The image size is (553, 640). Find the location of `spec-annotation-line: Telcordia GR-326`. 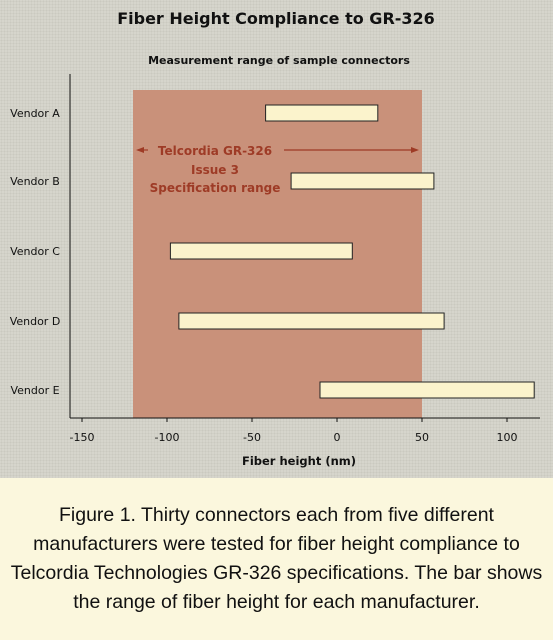

spec-annotation-line: Telcordia GR-326 is located at coordinates (215, 151).